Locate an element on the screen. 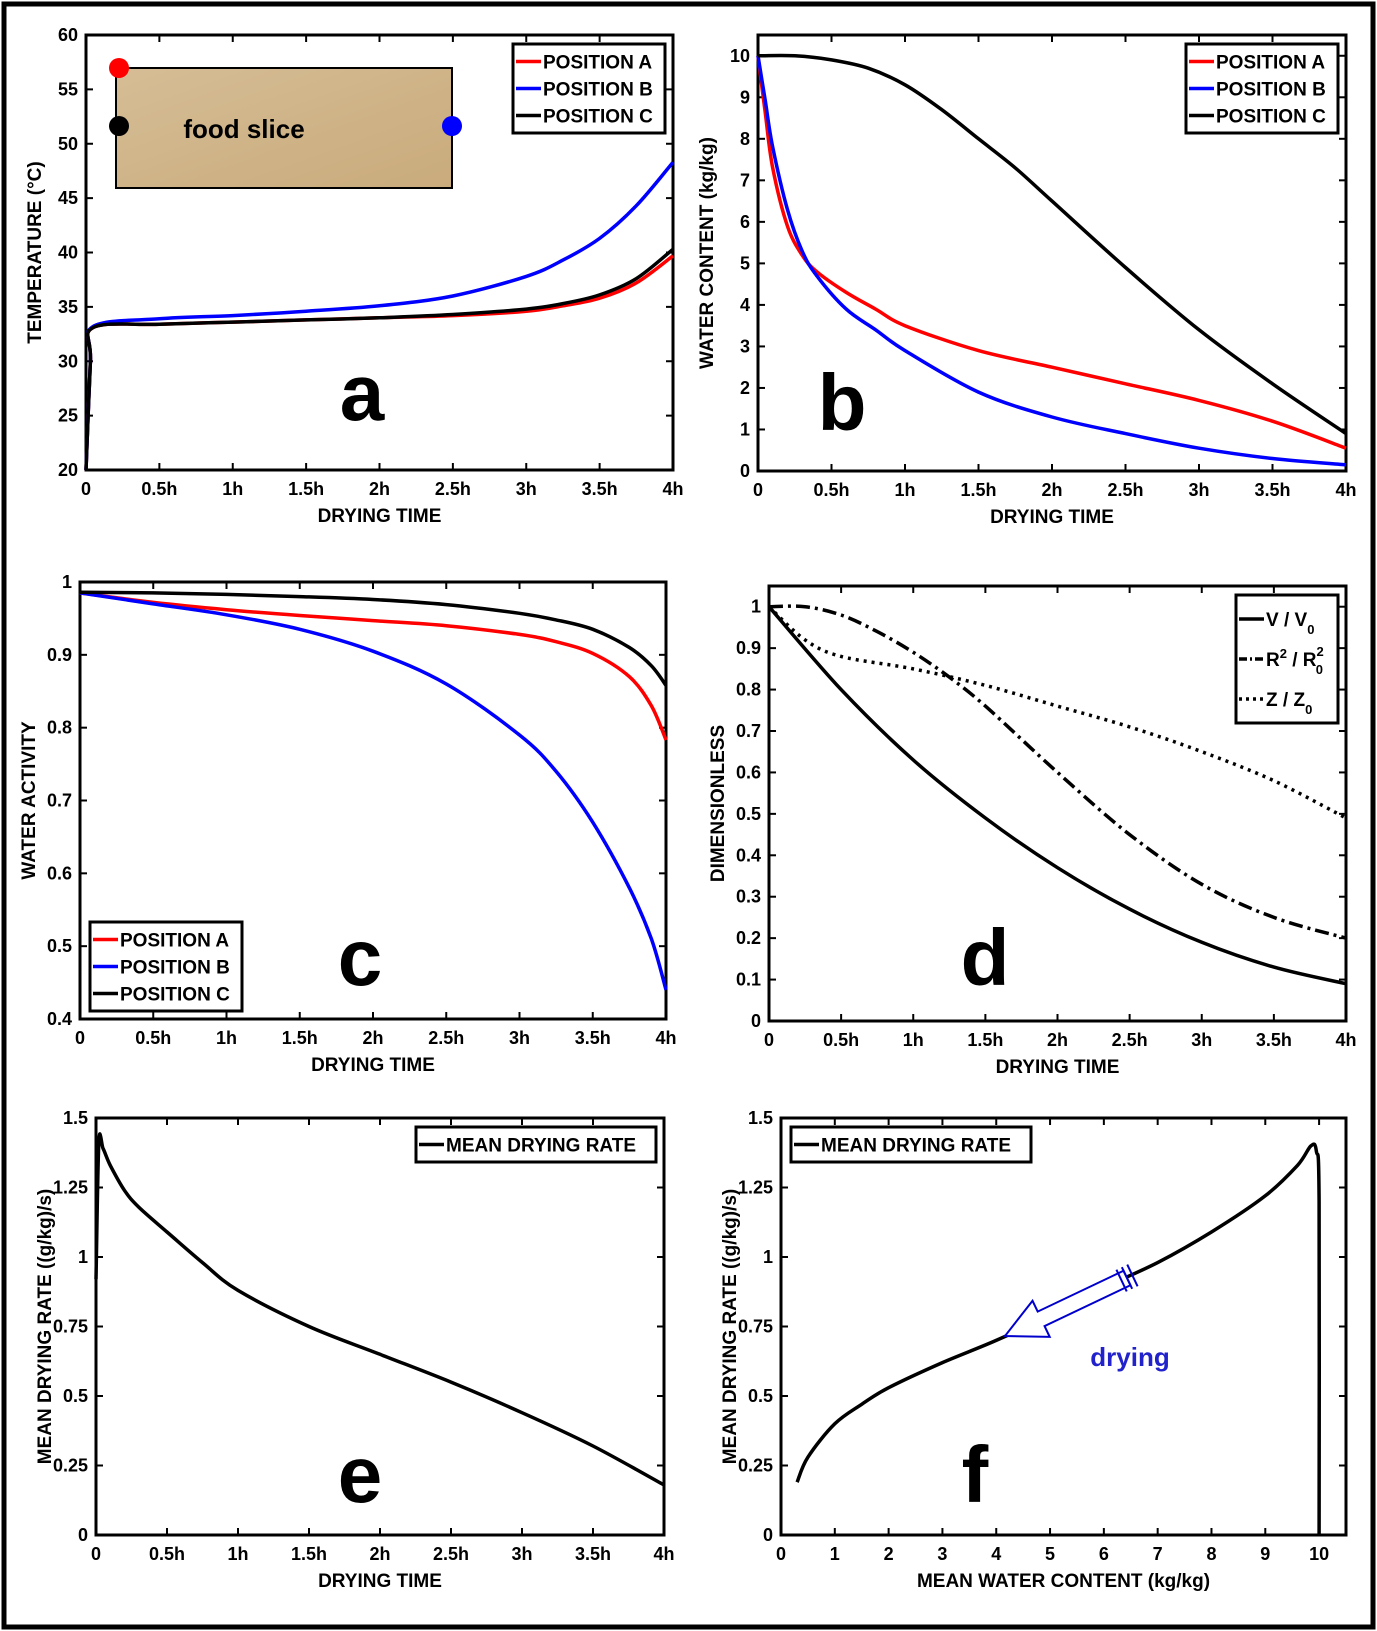 Image resolution: width=1377 pixels, height=1631 pixels. y-axis-label: WATER CONTENT (kg/kg) is located at coordinates (707, 253).